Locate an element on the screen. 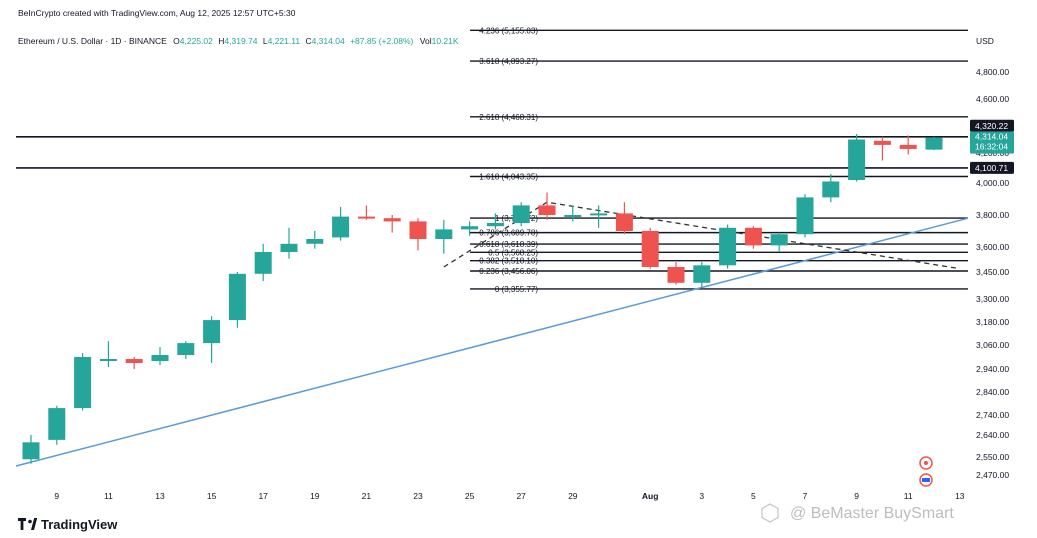 Image resolution: width=1037 pixels, height=538 pixels. y-tick-label: 2,640.00 is located at coordinates (992, 435).